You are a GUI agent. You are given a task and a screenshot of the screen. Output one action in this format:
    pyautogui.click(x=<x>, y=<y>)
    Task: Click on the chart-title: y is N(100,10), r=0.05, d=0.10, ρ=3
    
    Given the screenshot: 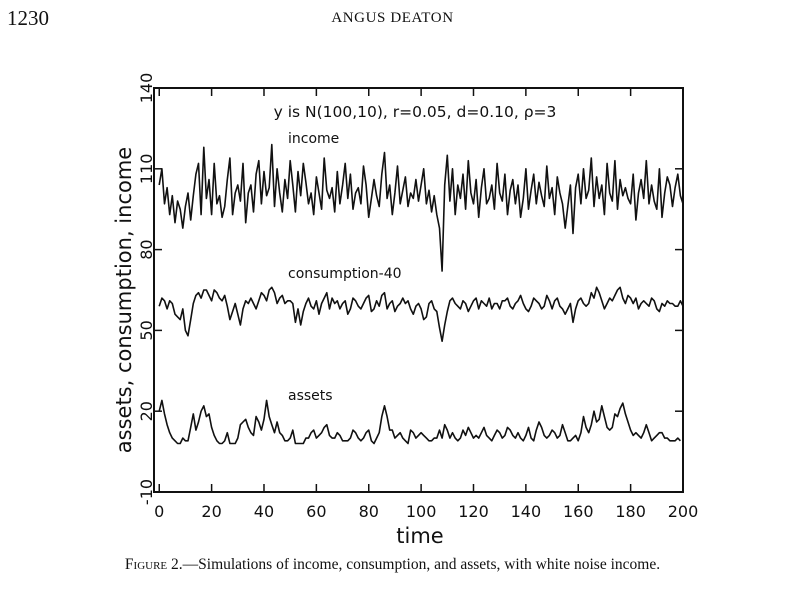 What is the action you would take?
    pyautogui.click(x=415, y=112)
    